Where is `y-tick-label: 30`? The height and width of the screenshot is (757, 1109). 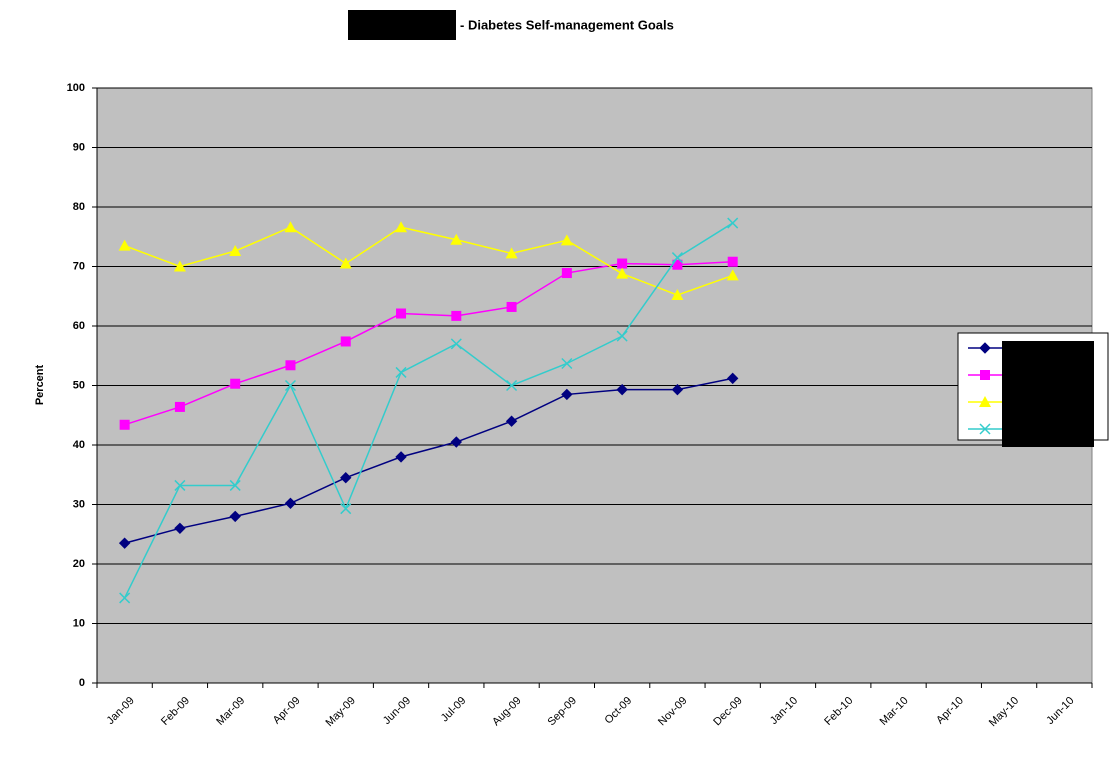 y-tick-label: 30 is located at coordinates (79, 504).